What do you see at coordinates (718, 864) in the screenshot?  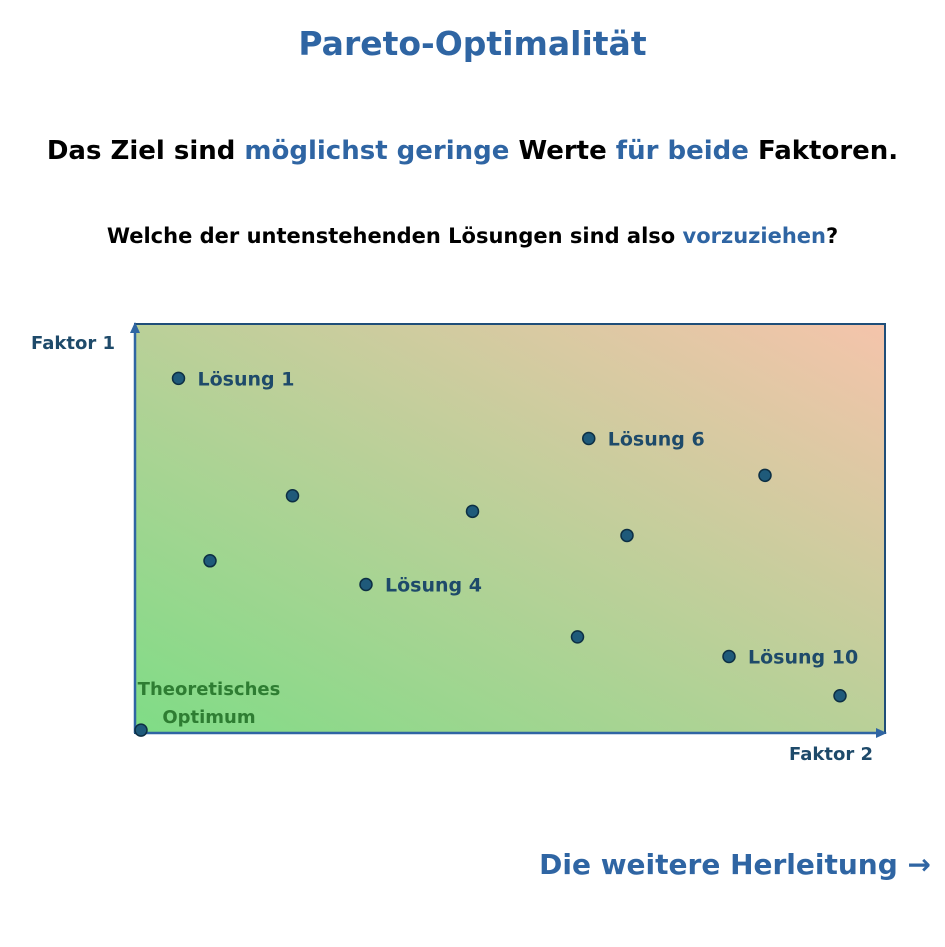 I see `next-derivation-label: Die weitere Herleitung` at bounding box center [718, 864].